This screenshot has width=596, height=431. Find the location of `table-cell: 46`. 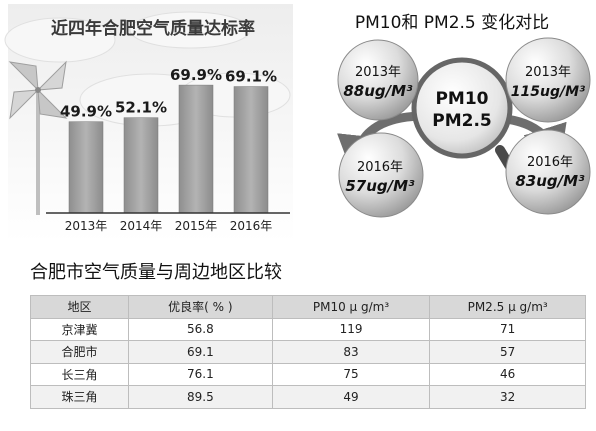

table-cell: 46 is located at coordinates (507, 374).